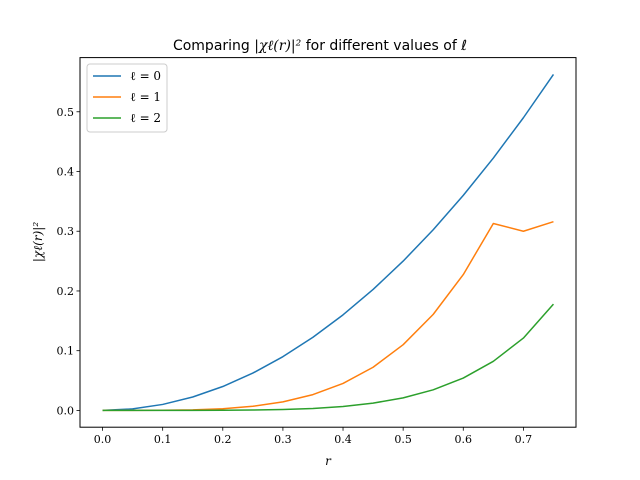 This screenshot has width=640, height=480. What do you see at coordinates (66, 112) in the screenshot?
I see `y-tick-label: 0.5` at bounding box center [66, 112].